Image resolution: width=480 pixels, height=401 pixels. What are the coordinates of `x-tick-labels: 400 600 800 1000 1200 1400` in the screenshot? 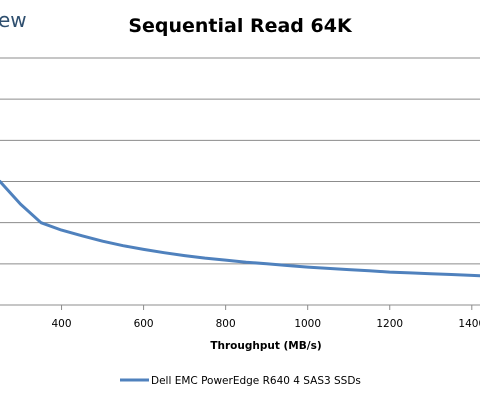 It's located at (266, 324).